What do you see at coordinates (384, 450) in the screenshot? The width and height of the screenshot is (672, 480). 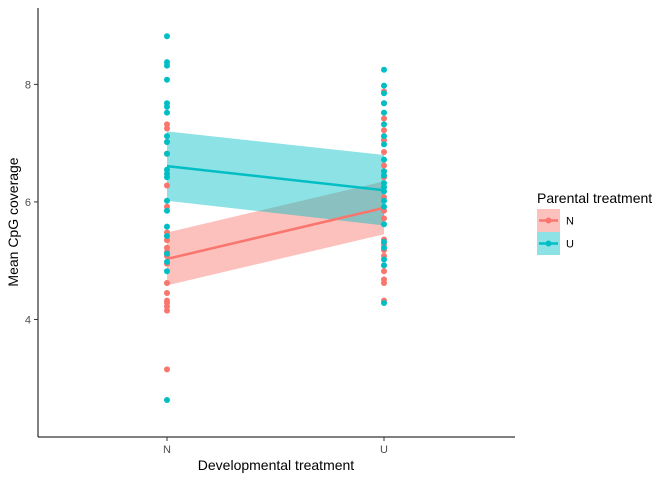 I see `x-tick-label-U: U` at bounding box center [384, 450].